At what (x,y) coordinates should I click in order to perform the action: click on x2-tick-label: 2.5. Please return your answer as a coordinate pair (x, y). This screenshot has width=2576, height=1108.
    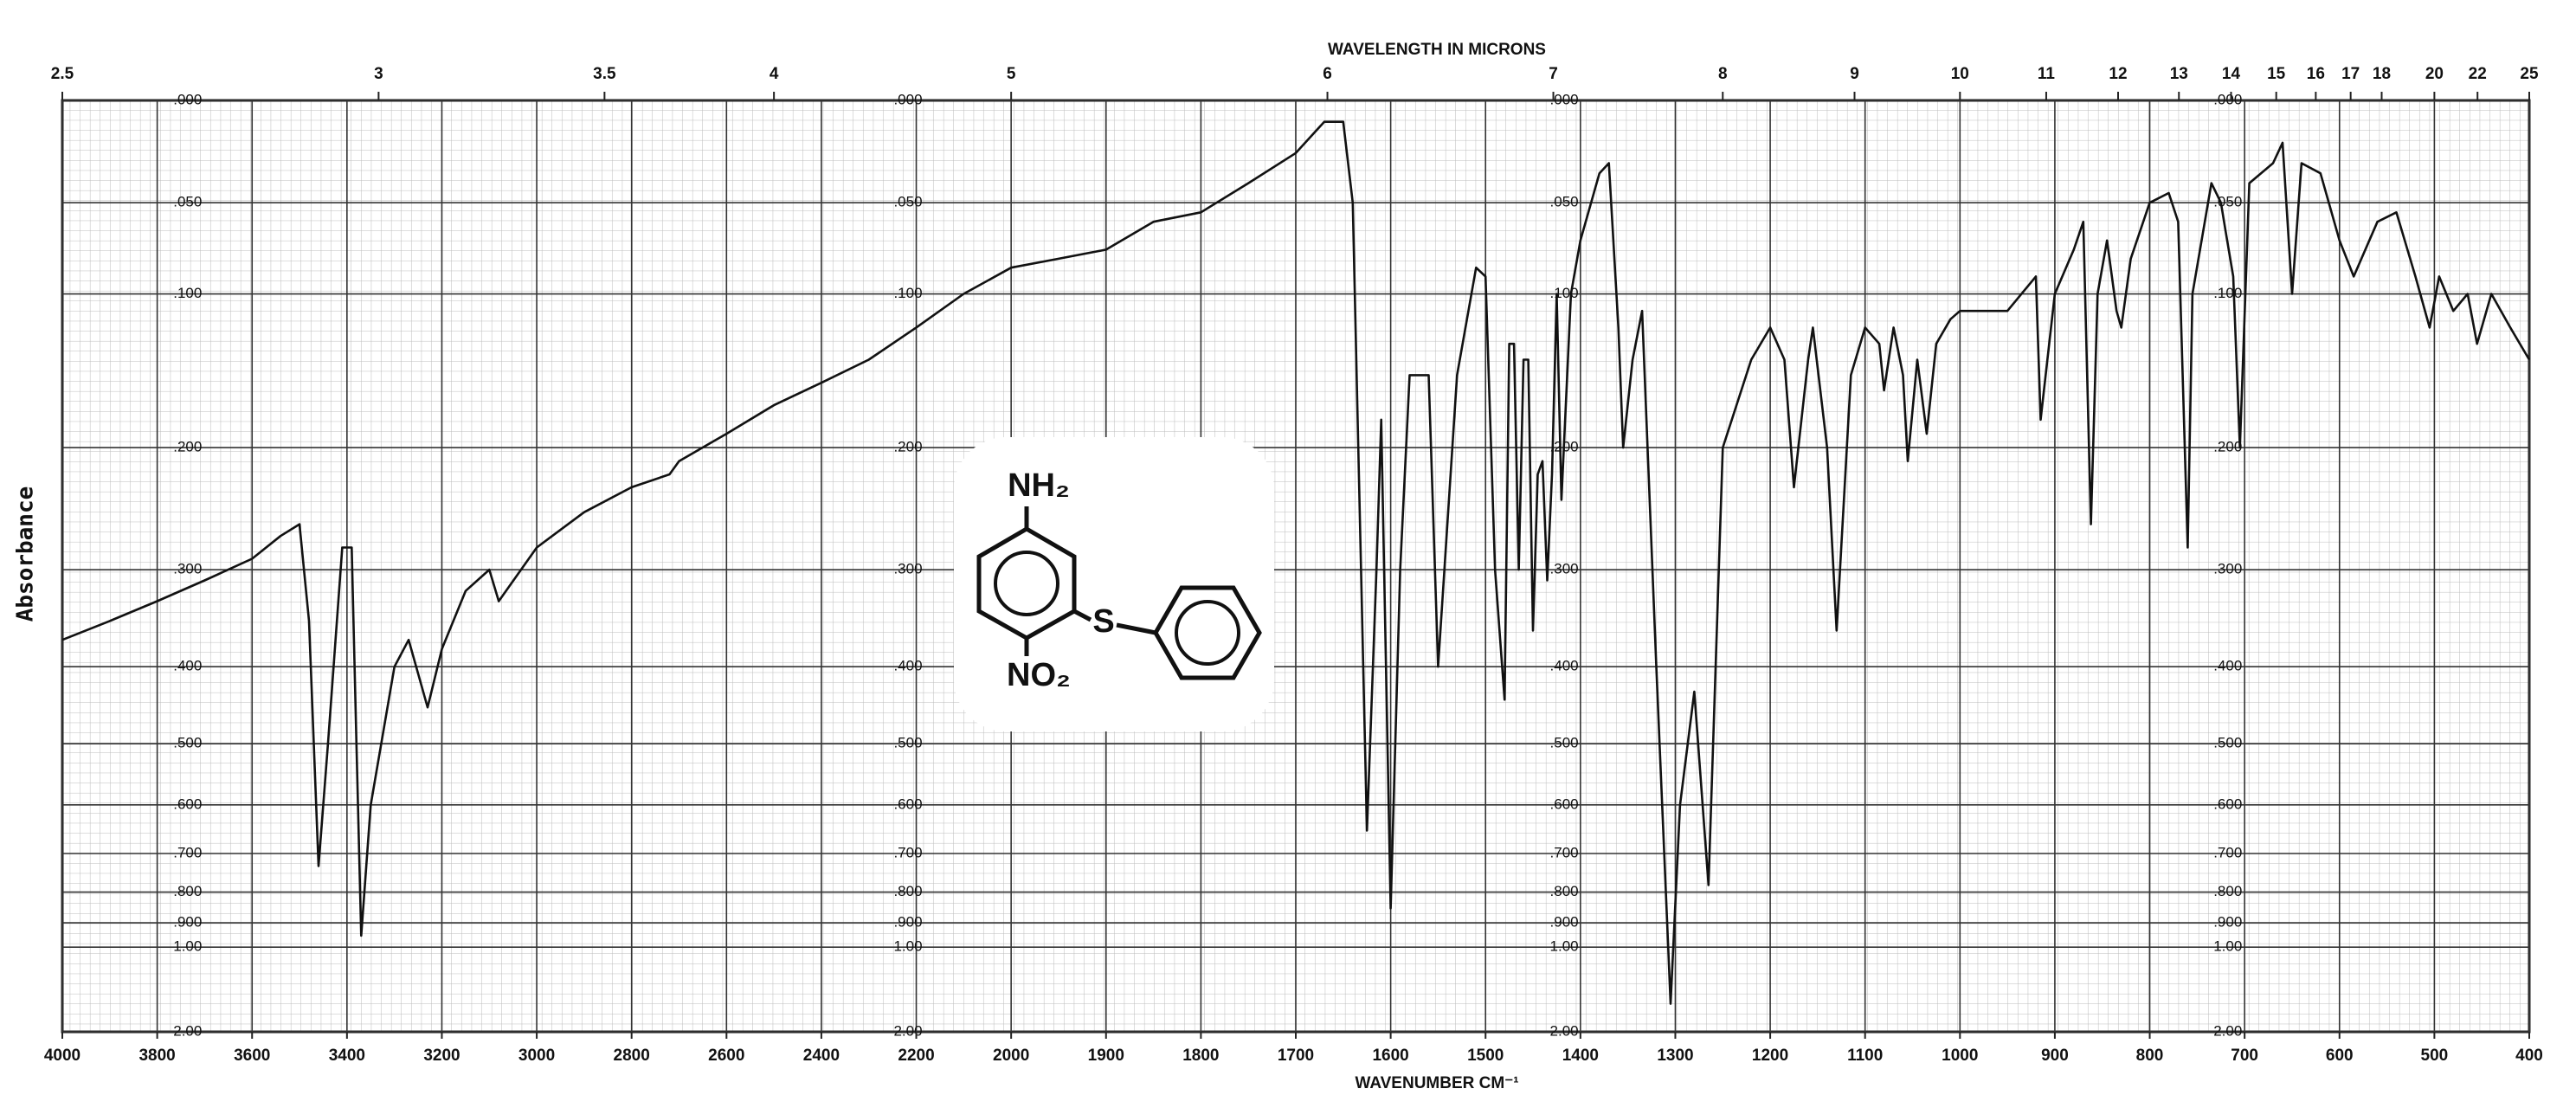
    Looking at the image, I should click on (62, 74).